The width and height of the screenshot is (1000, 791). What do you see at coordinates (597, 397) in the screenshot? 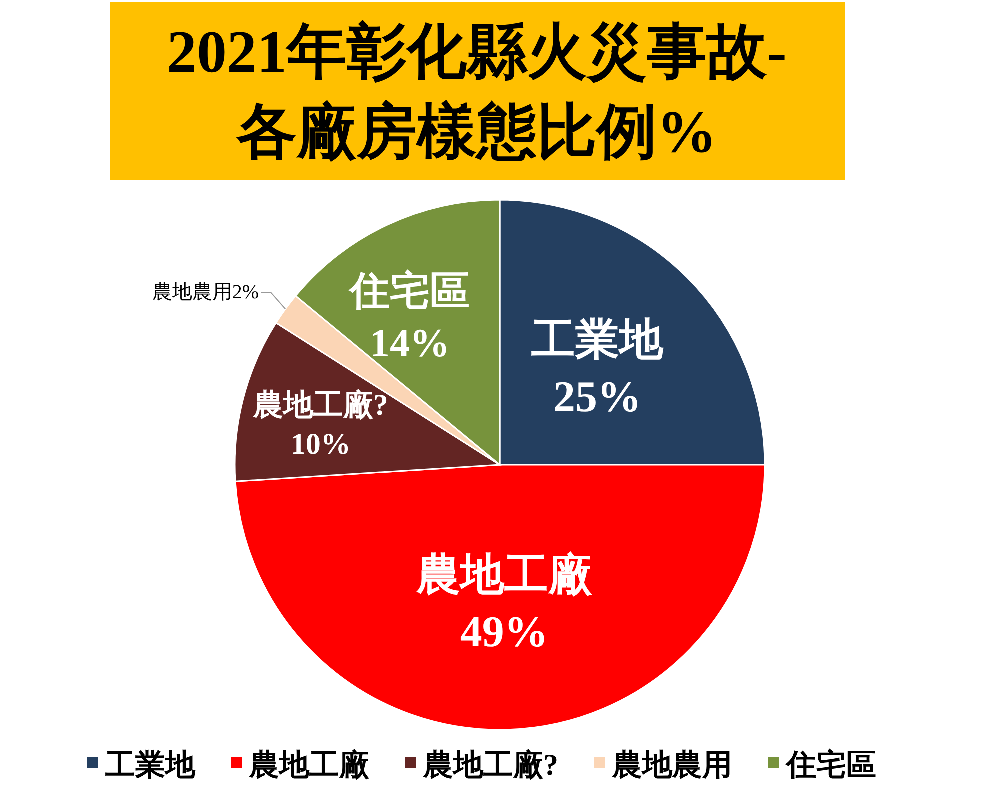
I see `data-label: 25%` at bounding box center [597, 397].